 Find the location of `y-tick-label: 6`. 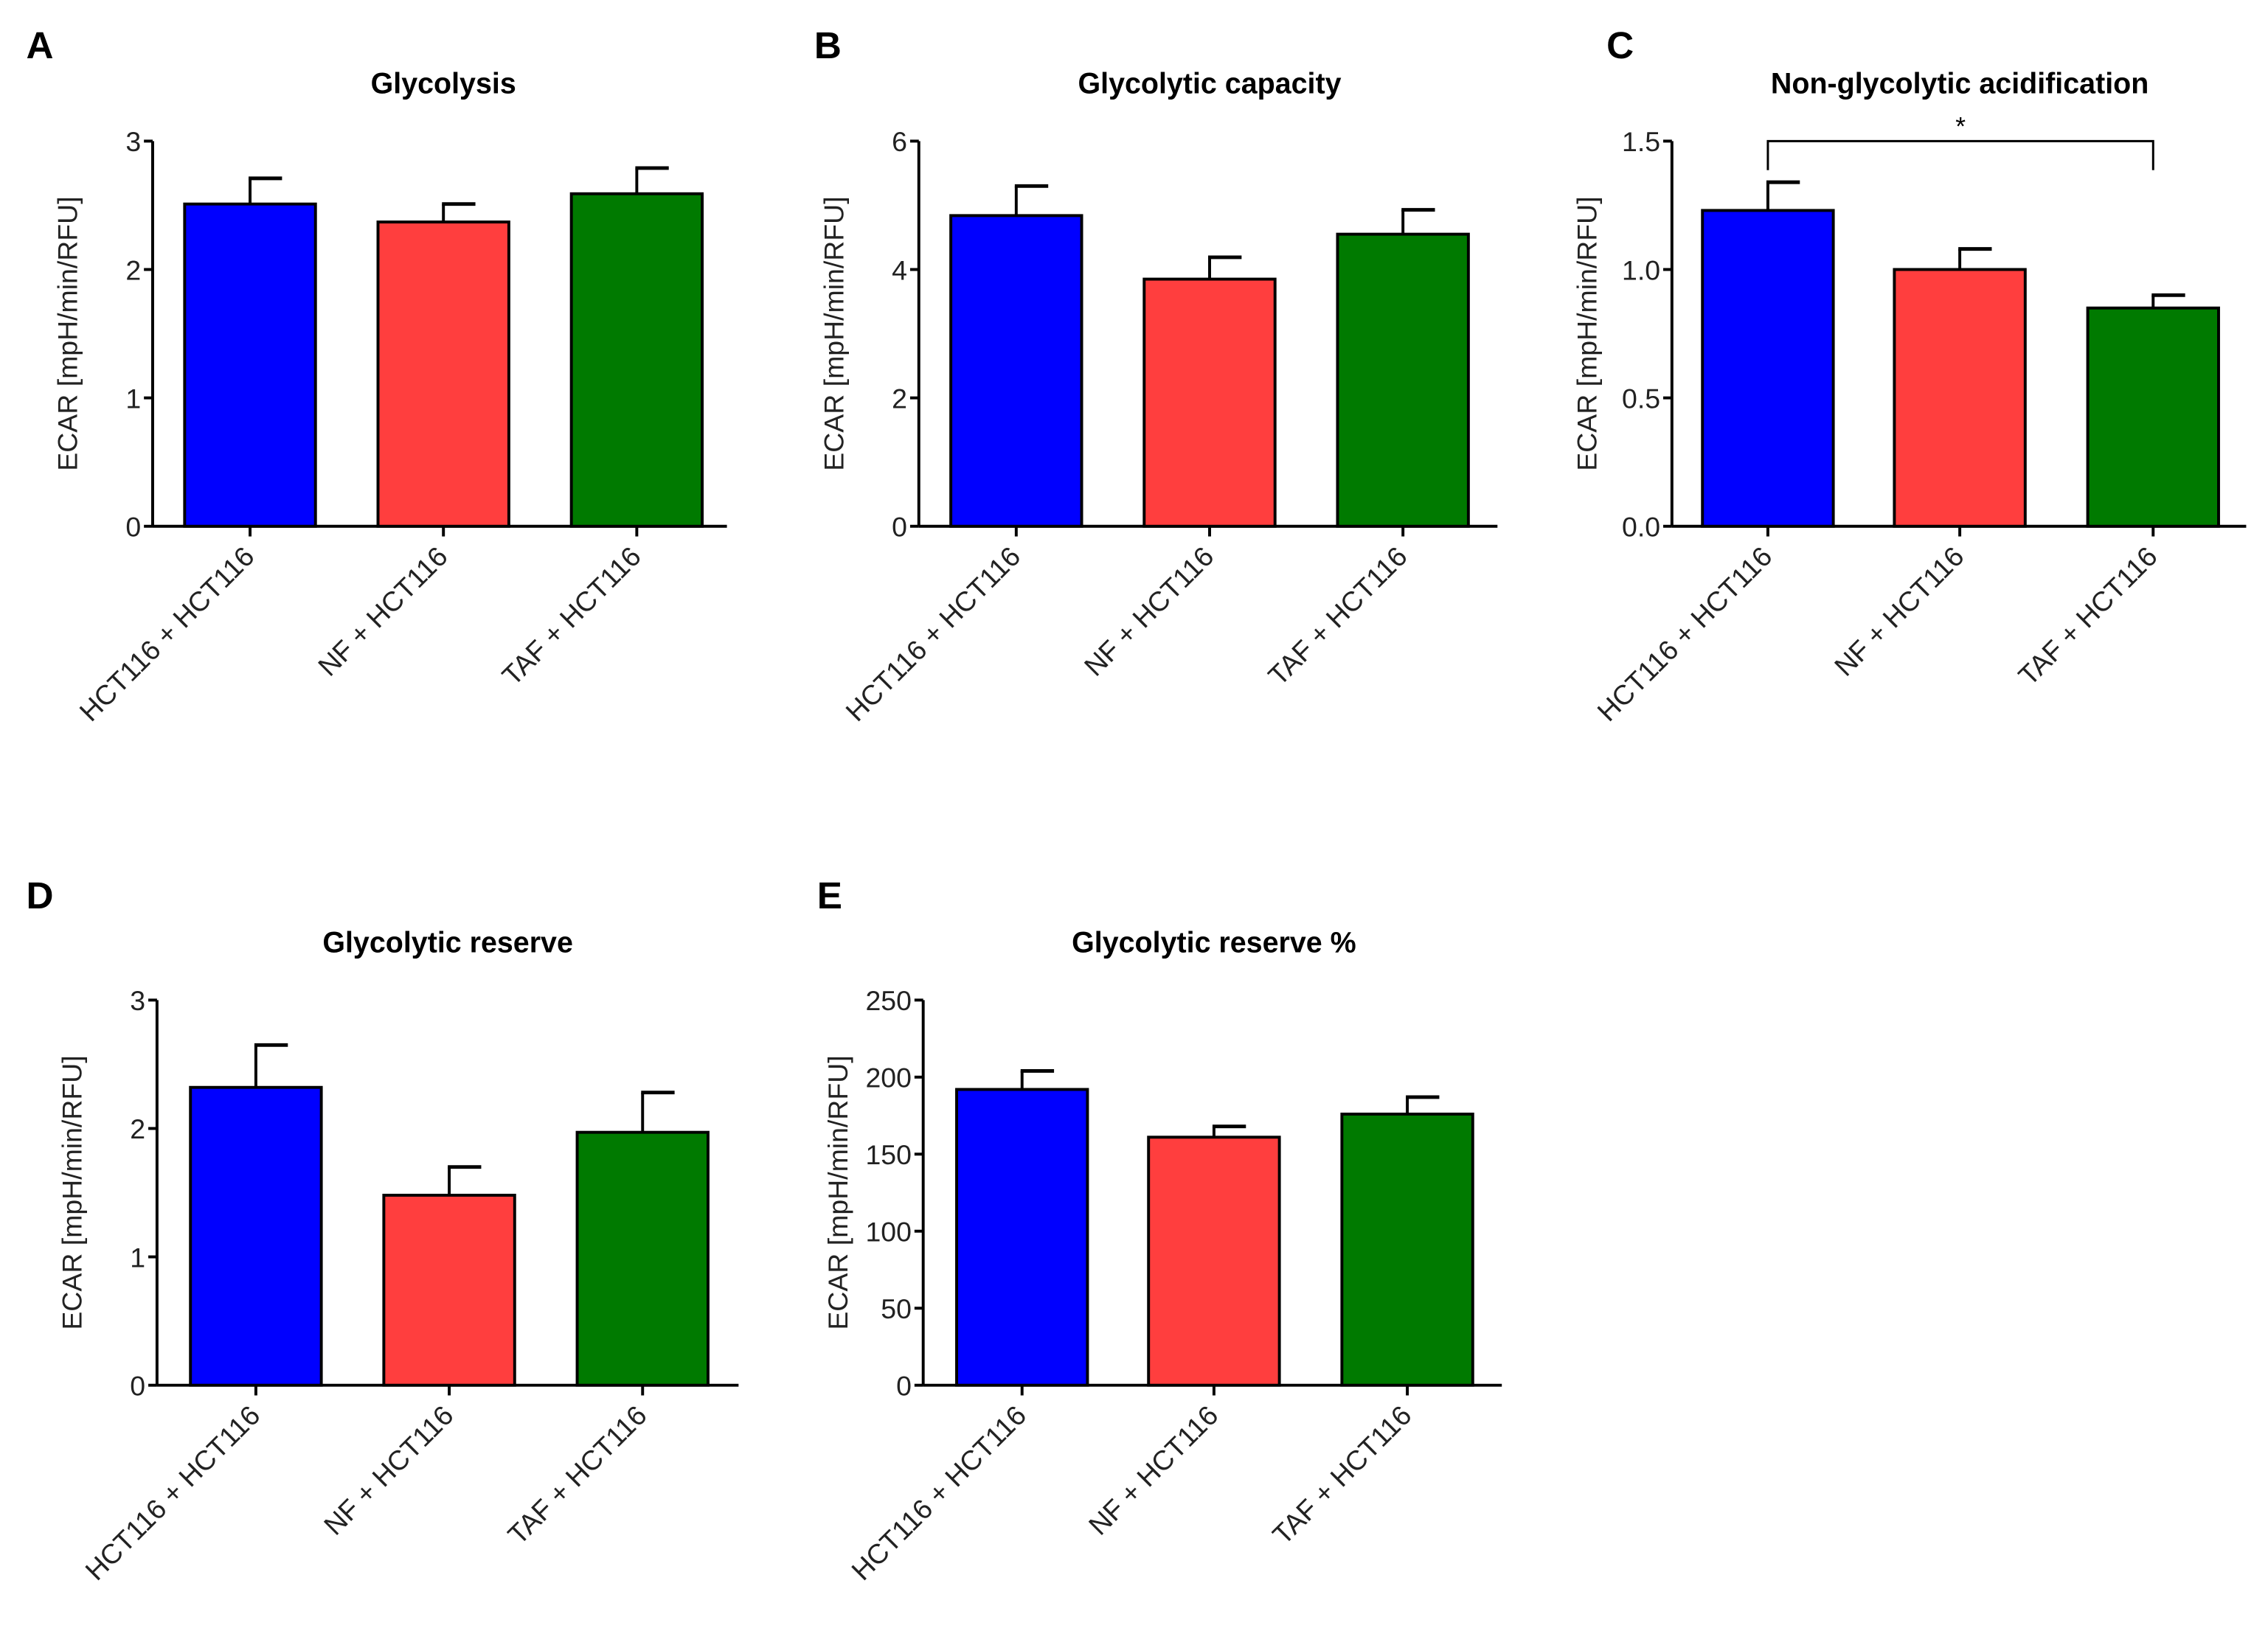

y-tick-label: 6 is located at coordinates (899, 142).